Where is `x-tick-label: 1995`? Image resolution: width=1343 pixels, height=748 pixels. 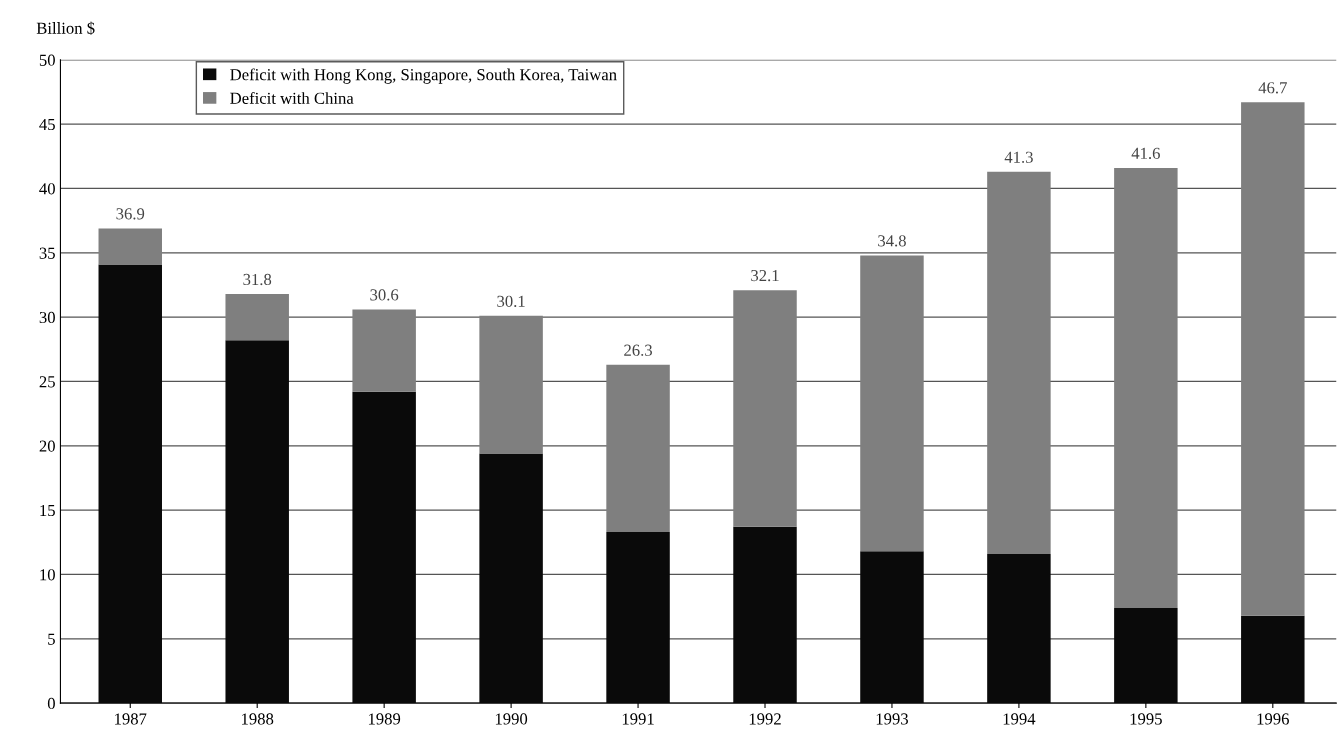
x-tick-label: 1995 is located at coordinates (1146, 719).